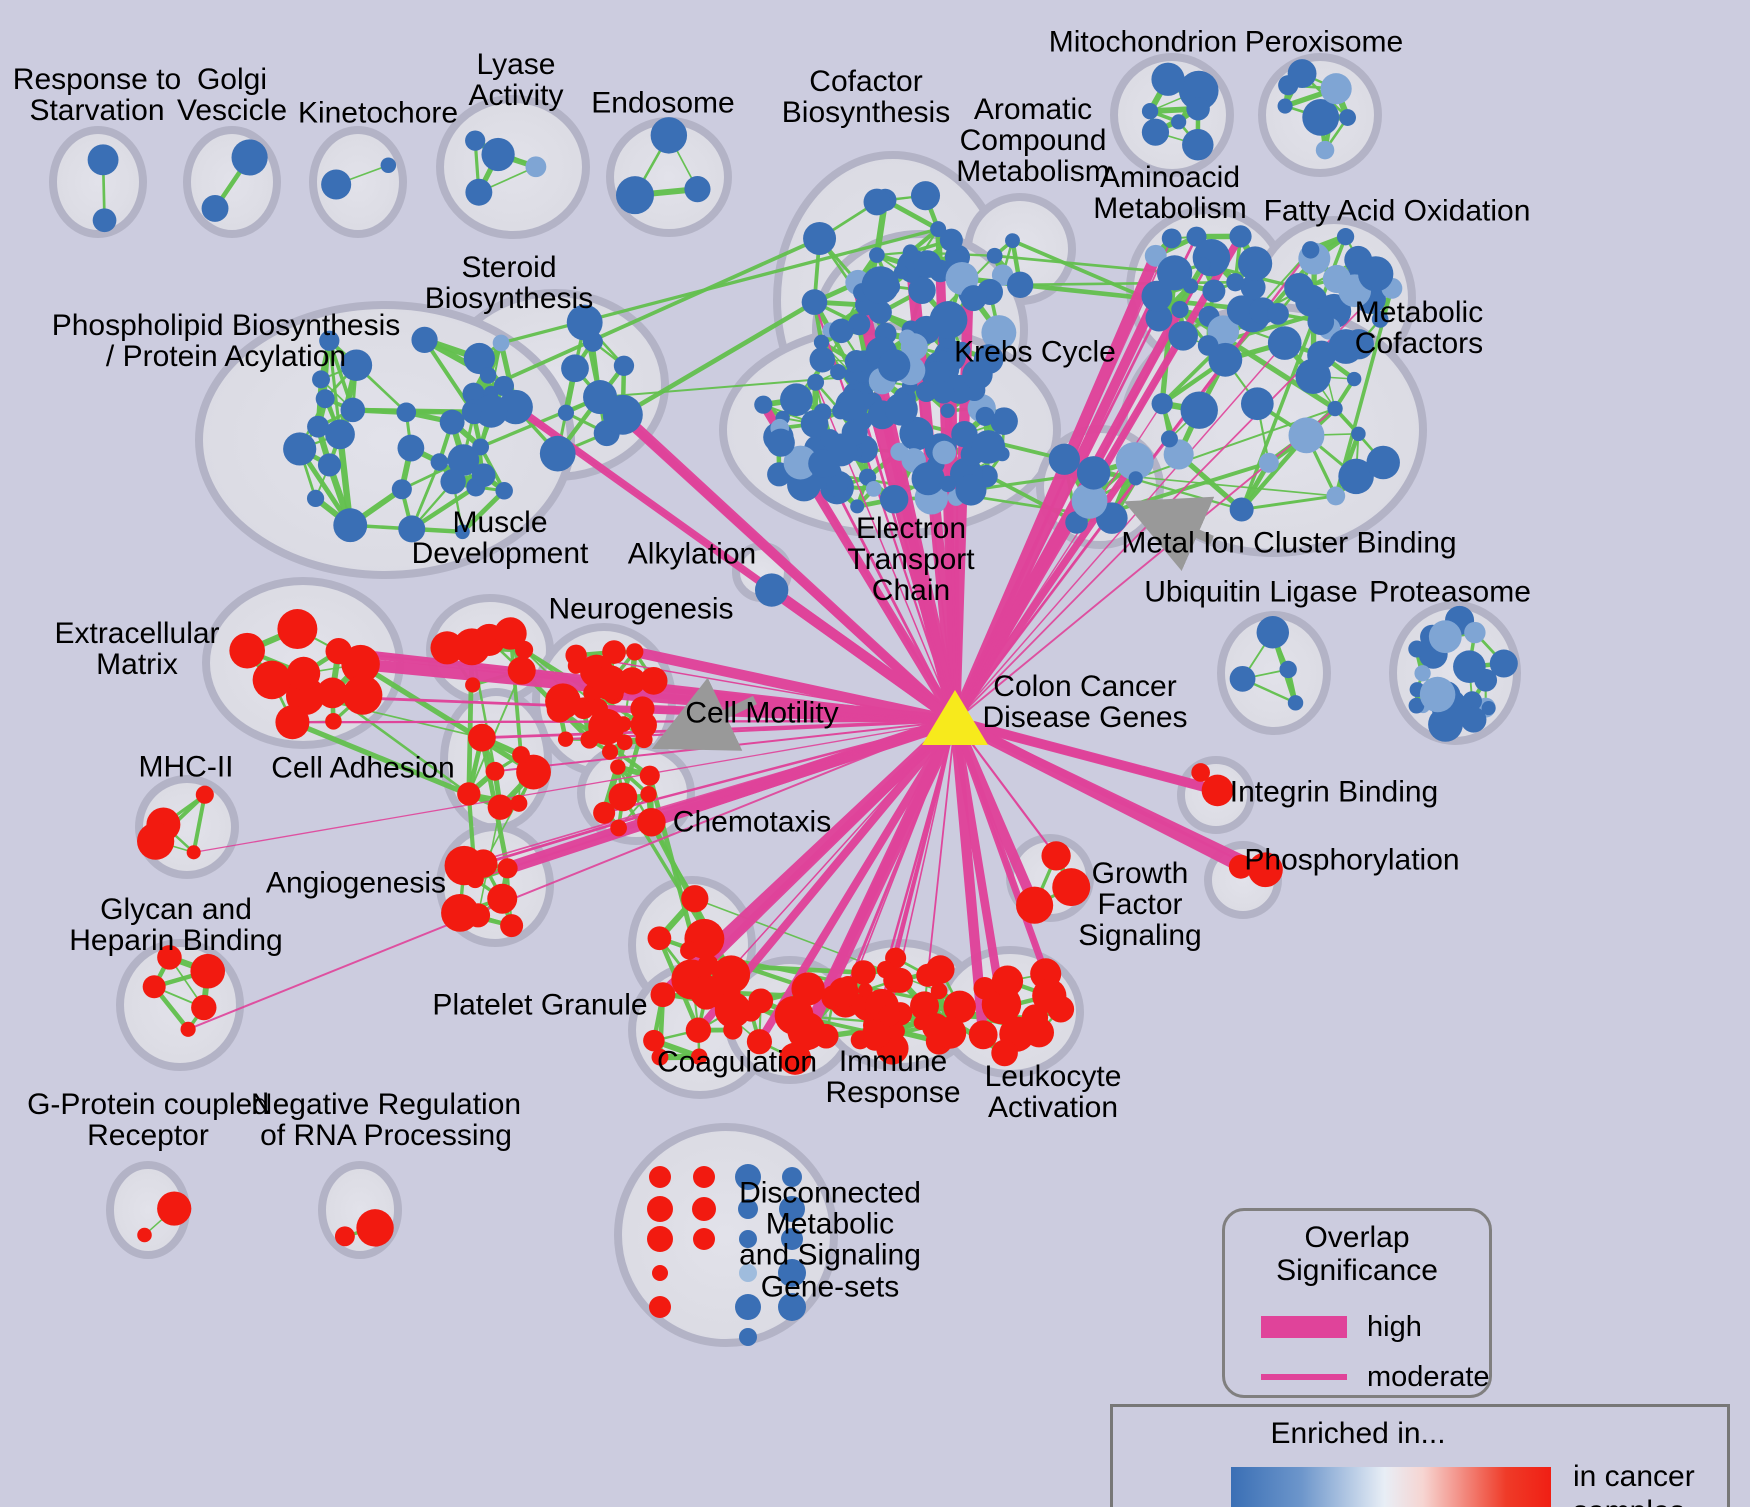 This screenshot has height=1507, width=1750. I want to click on moderate-significance-swatch, so click(1304, 1377).